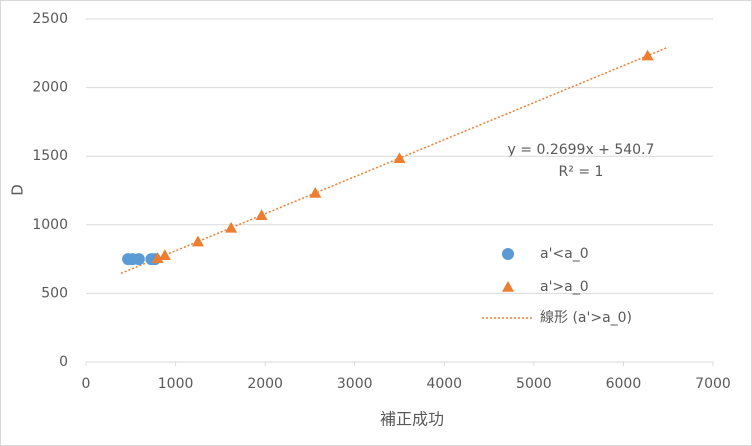 The image size is (752, 446). I want to click on x-tick-label: 1000, so click(176, 384).